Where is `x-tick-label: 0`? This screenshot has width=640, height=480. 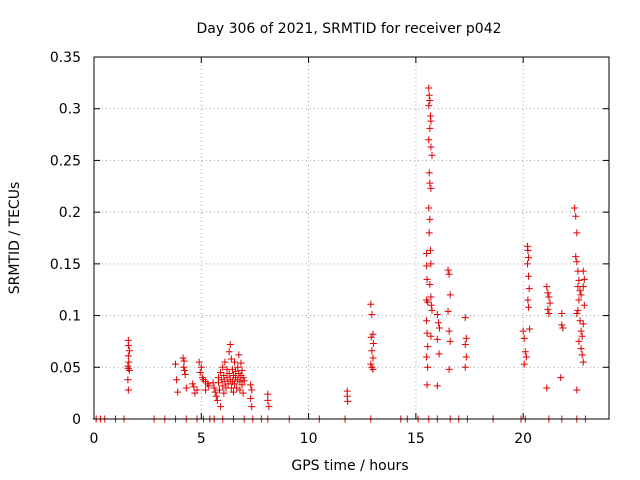 x-tick-label: 0 is located at coordinates (94, 439).